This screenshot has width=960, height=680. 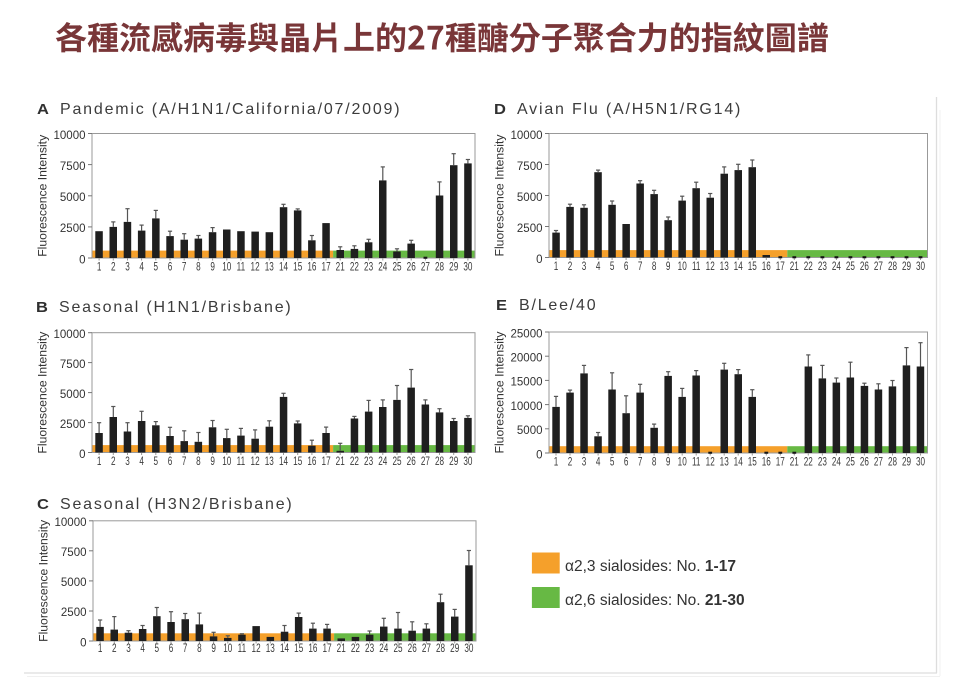 What do you see at coordinates (527, 383) in the screenshot?
I see `svg-text: 15000` at bounding box center [527, 383].